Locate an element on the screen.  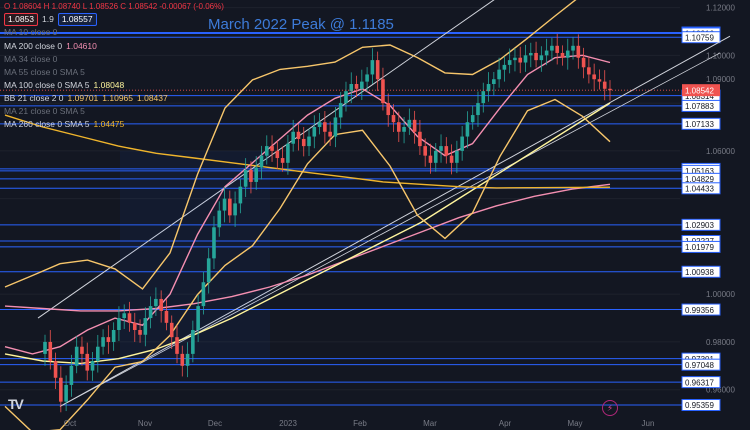
buy-price-box: 1.08557 is located at coordinates (77, 19).